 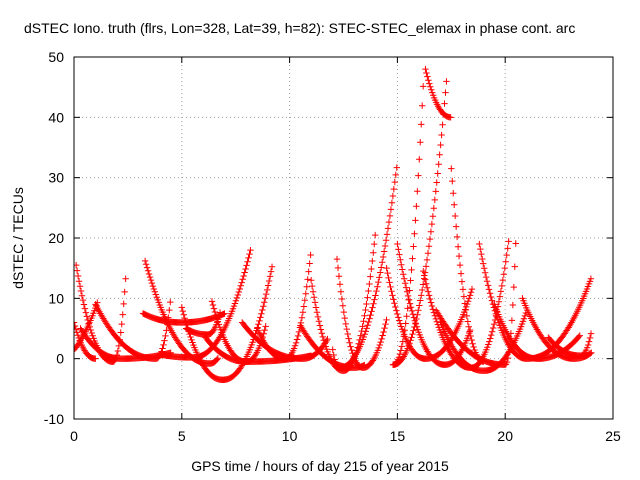 I want to click on y-tick-label: 10, so click(x=56, y=298).